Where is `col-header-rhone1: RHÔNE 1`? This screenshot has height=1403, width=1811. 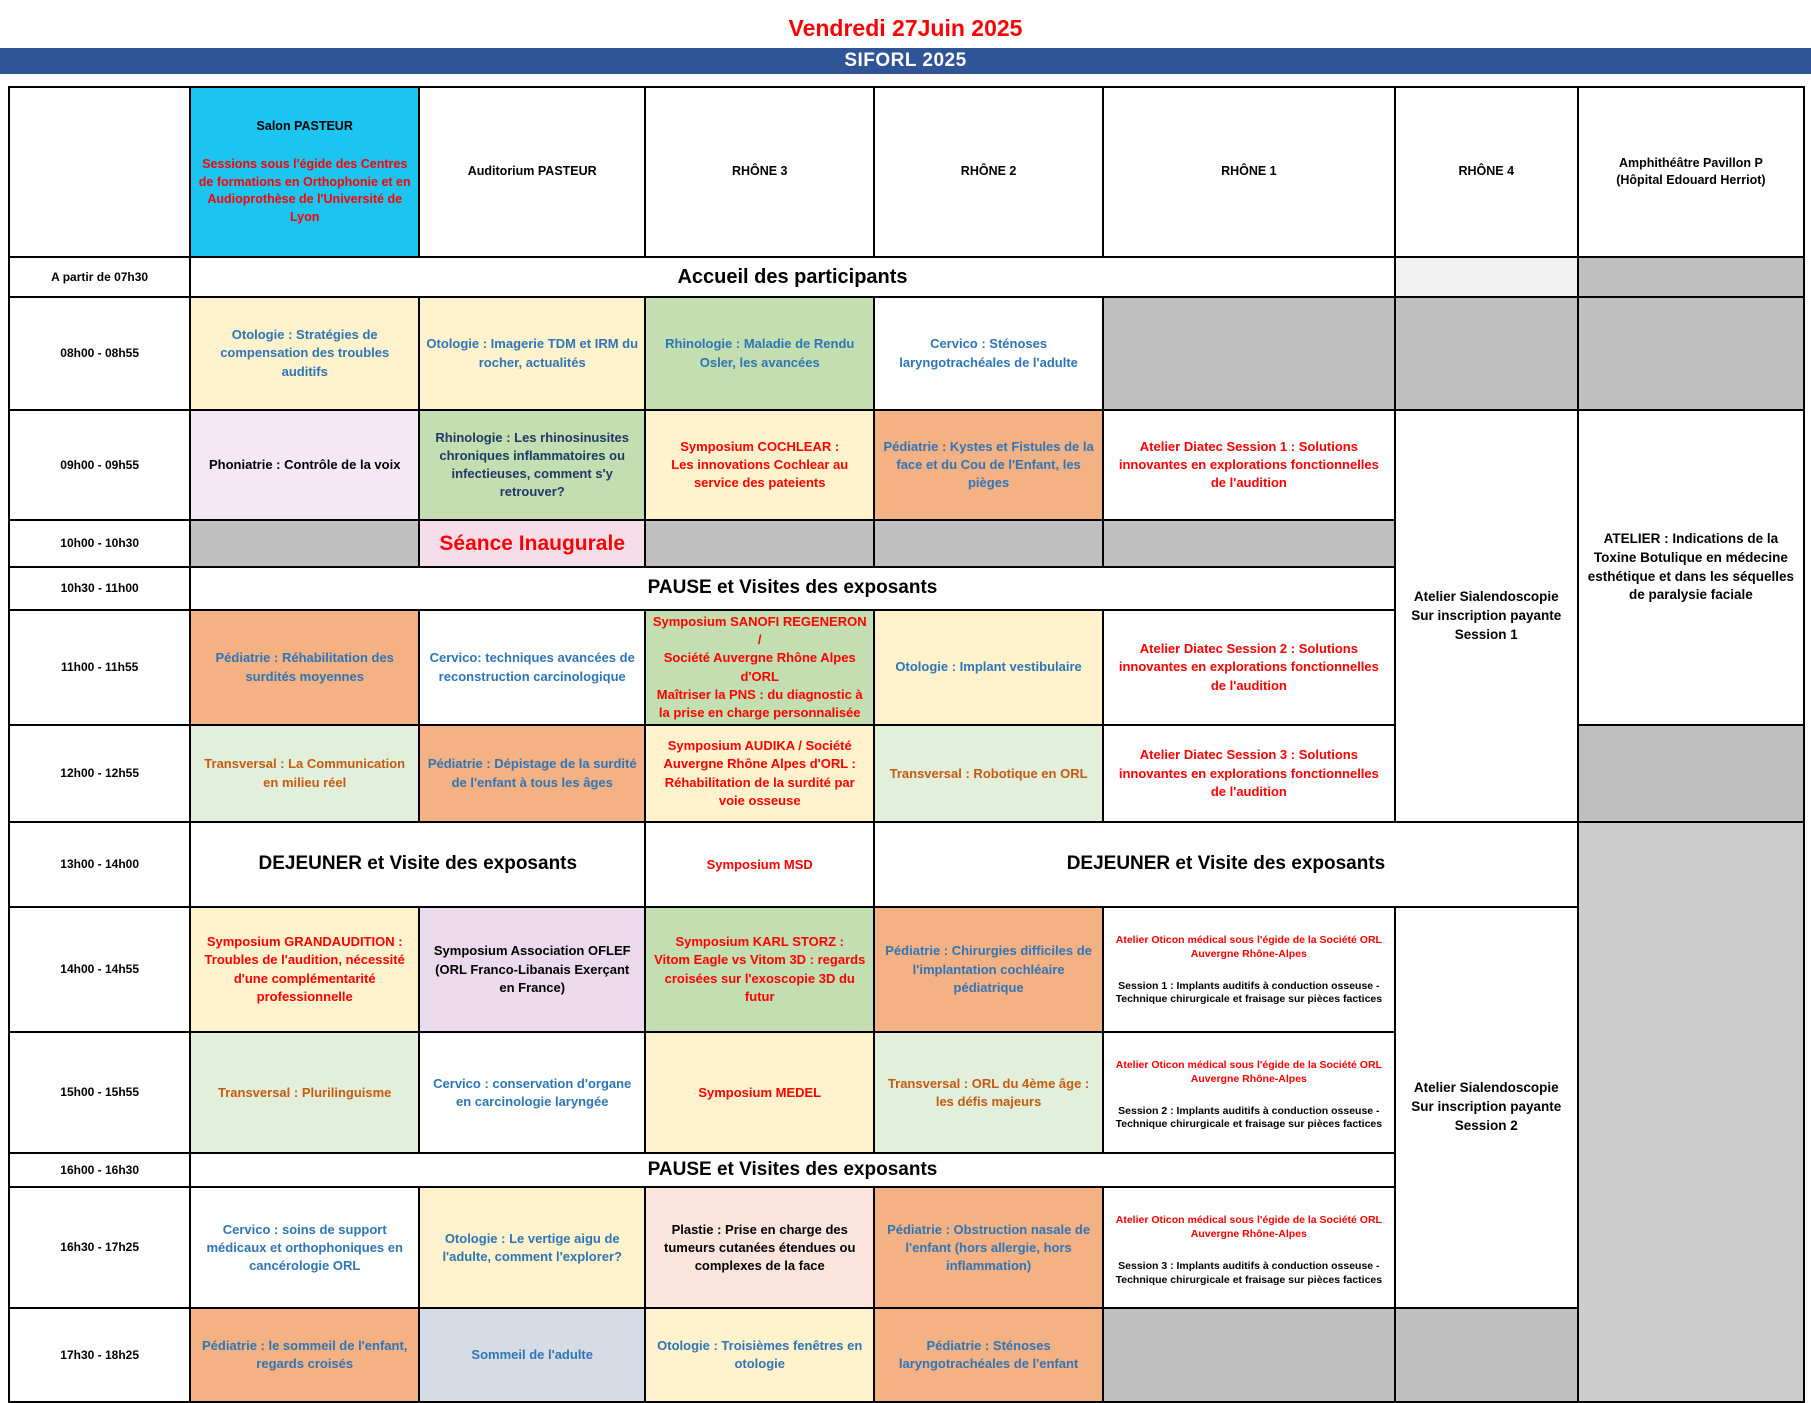
col-header-rhone1: RHÔNE 1 is located at coordinates (1249, 172).